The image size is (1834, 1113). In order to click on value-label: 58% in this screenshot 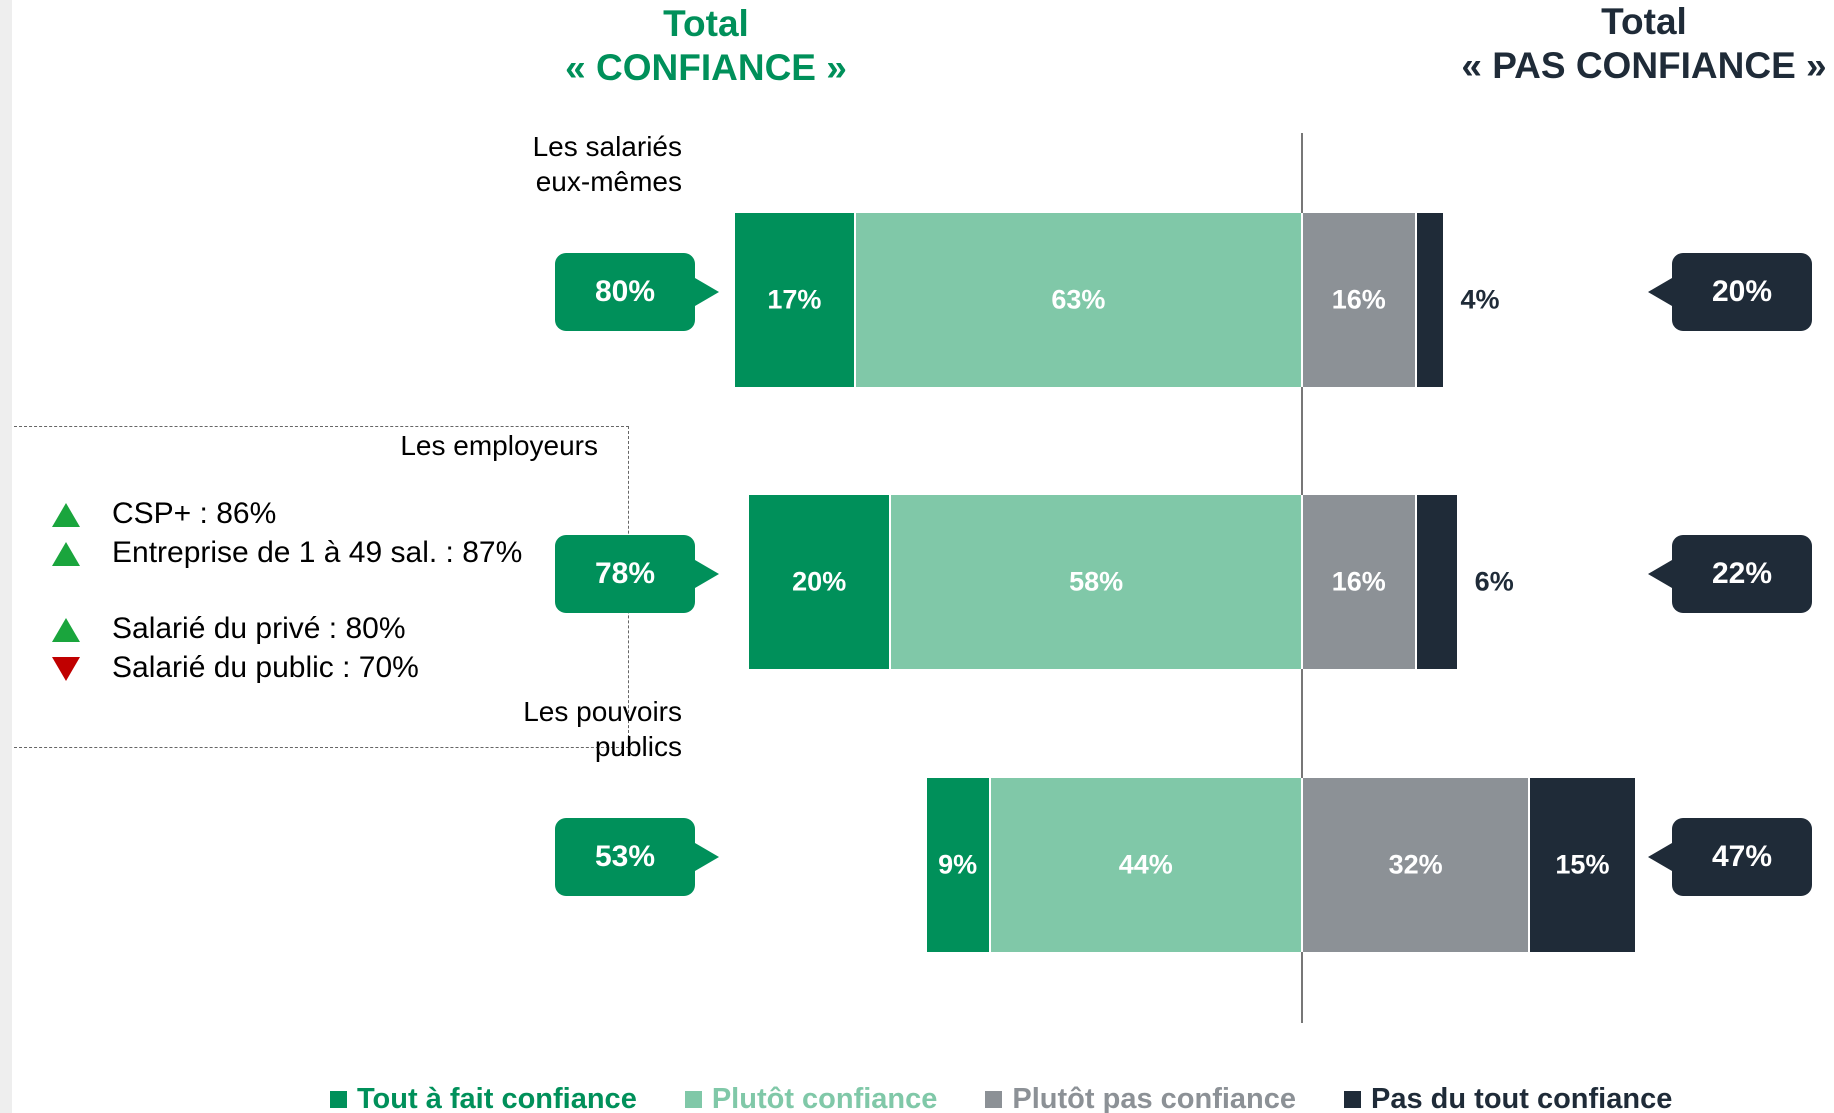, I will do `click(1096, 581)`.